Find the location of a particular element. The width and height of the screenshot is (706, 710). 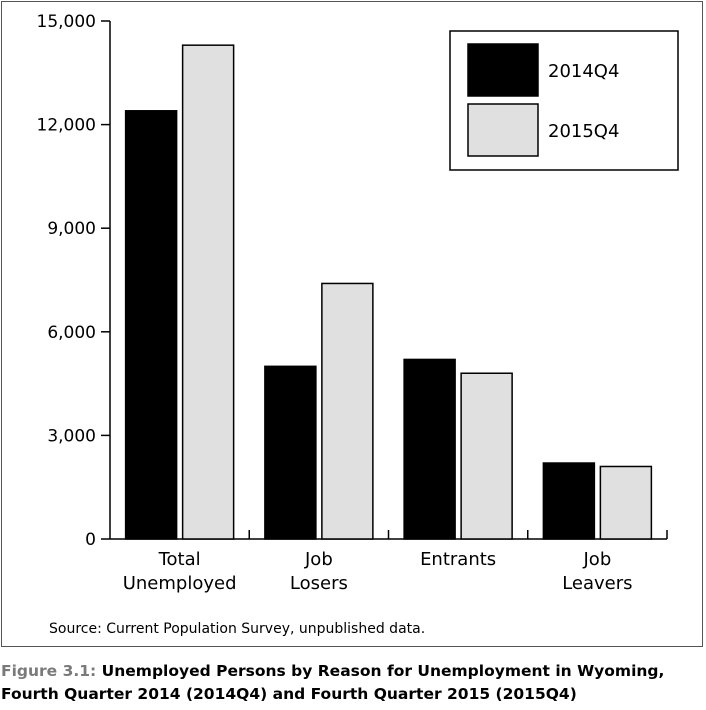

legend-swatch-2014Q4 is located at coordinates (503, 70).